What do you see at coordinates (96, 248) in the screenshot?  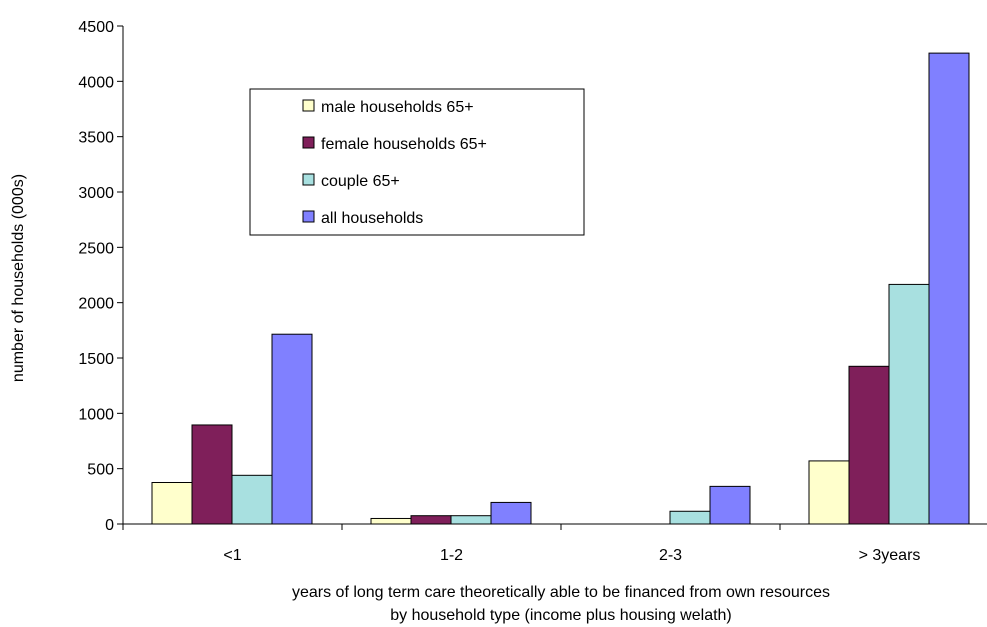 I see `y-tick-label: 2500` at bounding box center [96, 248].